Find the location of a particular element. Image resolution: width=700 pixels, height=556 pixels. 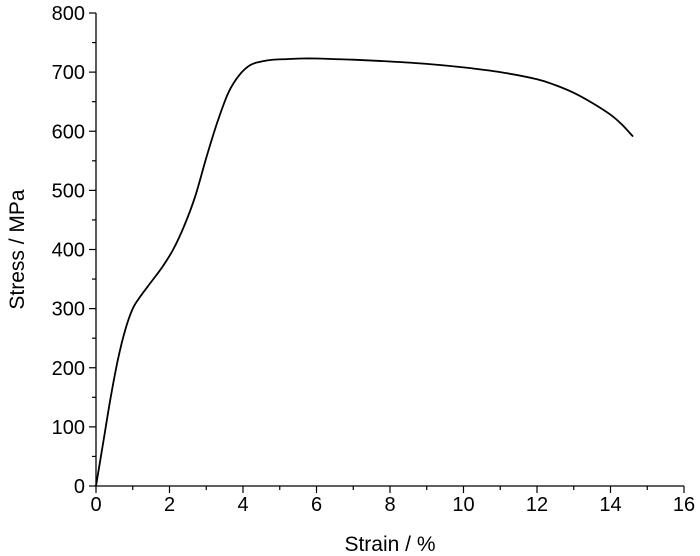

y-tick-label: 700 is located at coordinates (68, 73).